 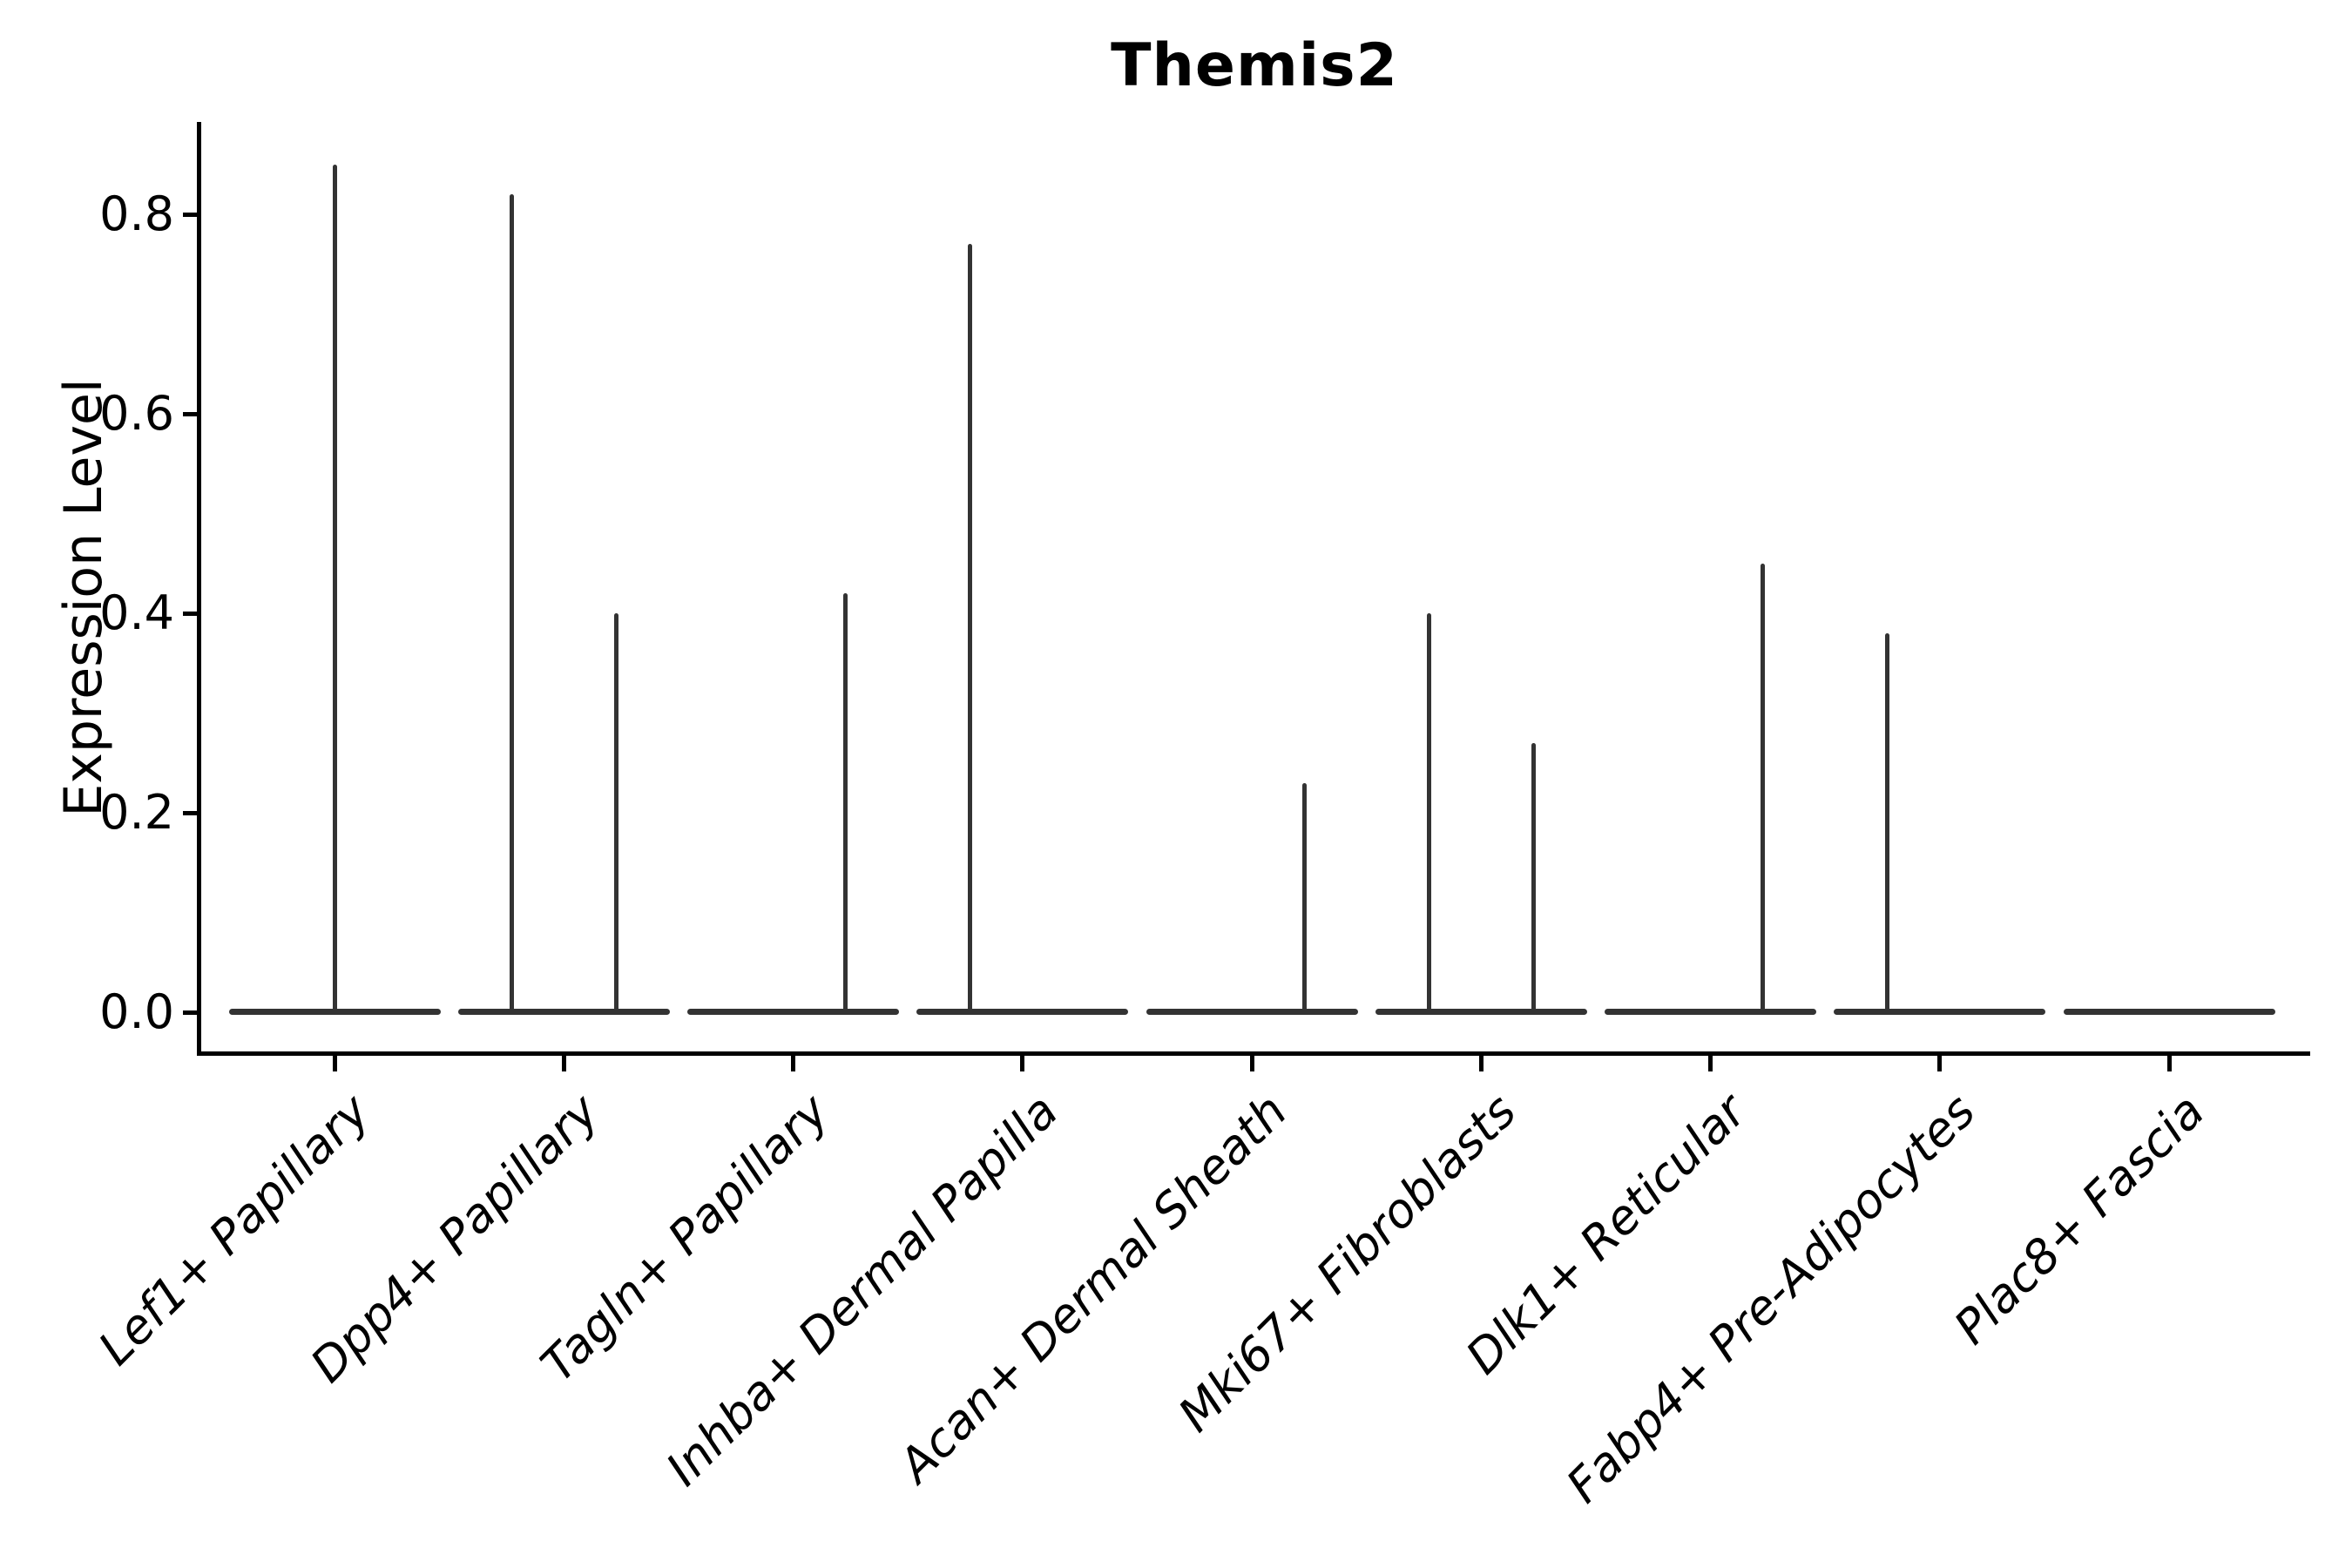 What do you see at coordinates (455, 1238) in the screenshot?
I see `x-tick-label: Dpp4+ Papillary` at bounding box center [455, 1238].